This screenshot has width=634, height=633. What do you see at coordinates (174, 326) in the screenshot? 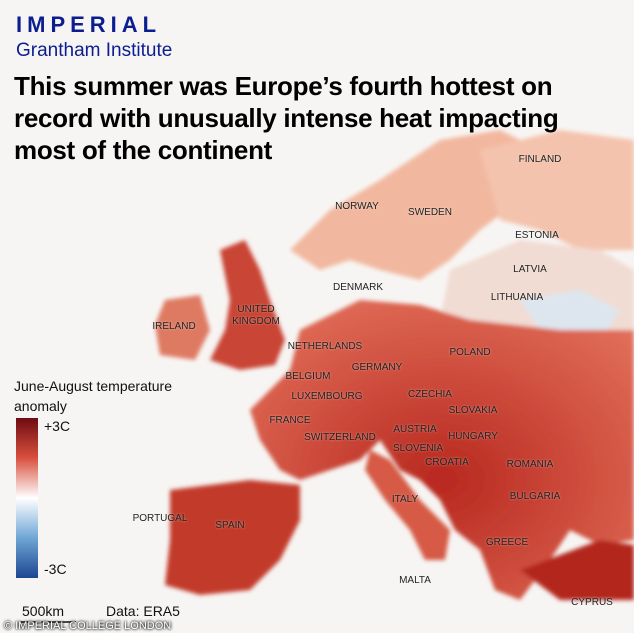
I see `country-label: IRELAND` at bounding box center [174, 326].